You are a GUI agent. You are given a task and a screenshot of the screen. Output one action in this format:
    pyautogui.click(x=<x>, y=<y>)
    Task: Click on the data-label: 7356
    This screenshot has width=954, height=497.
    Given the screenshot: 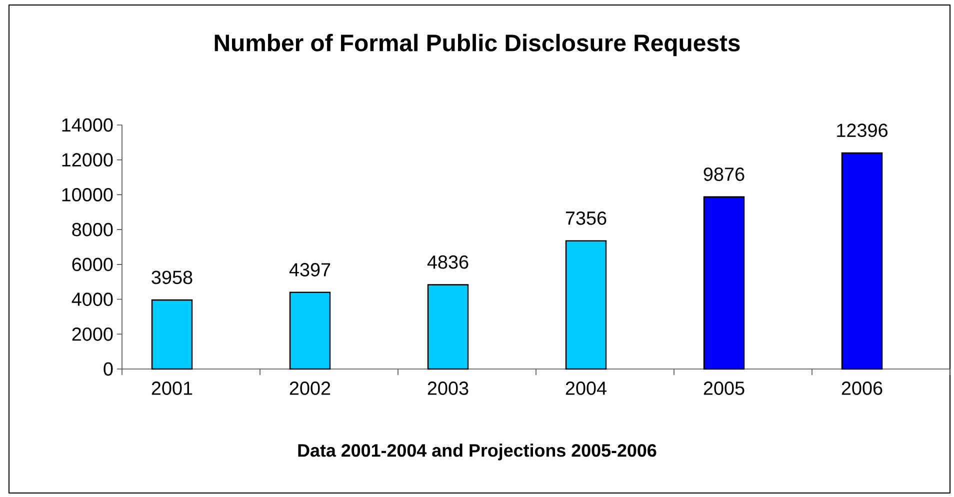 What is the action you would take?
    pyautogui.click(x=586, y=218)
    